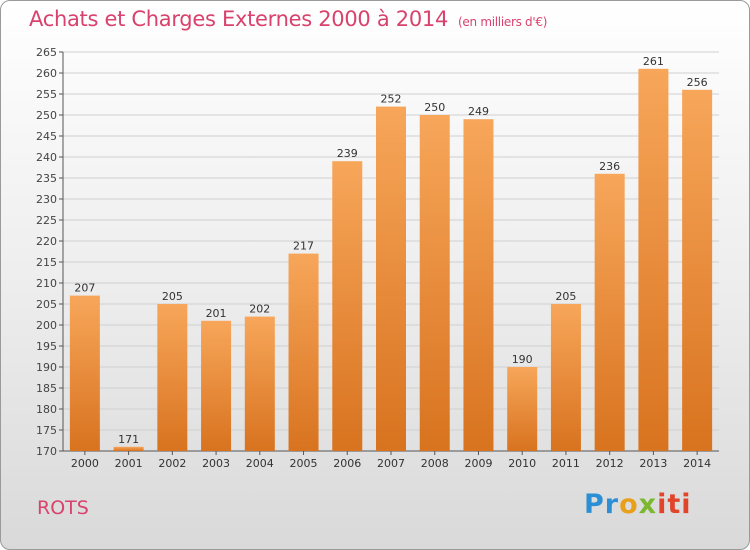 Image resolution: width=750 pixels, height=550 pixels. What do you see at coordinates (602, 504) in the screenshot?
I see `logo-part-1: Pr` at bounding box center [602, 504].